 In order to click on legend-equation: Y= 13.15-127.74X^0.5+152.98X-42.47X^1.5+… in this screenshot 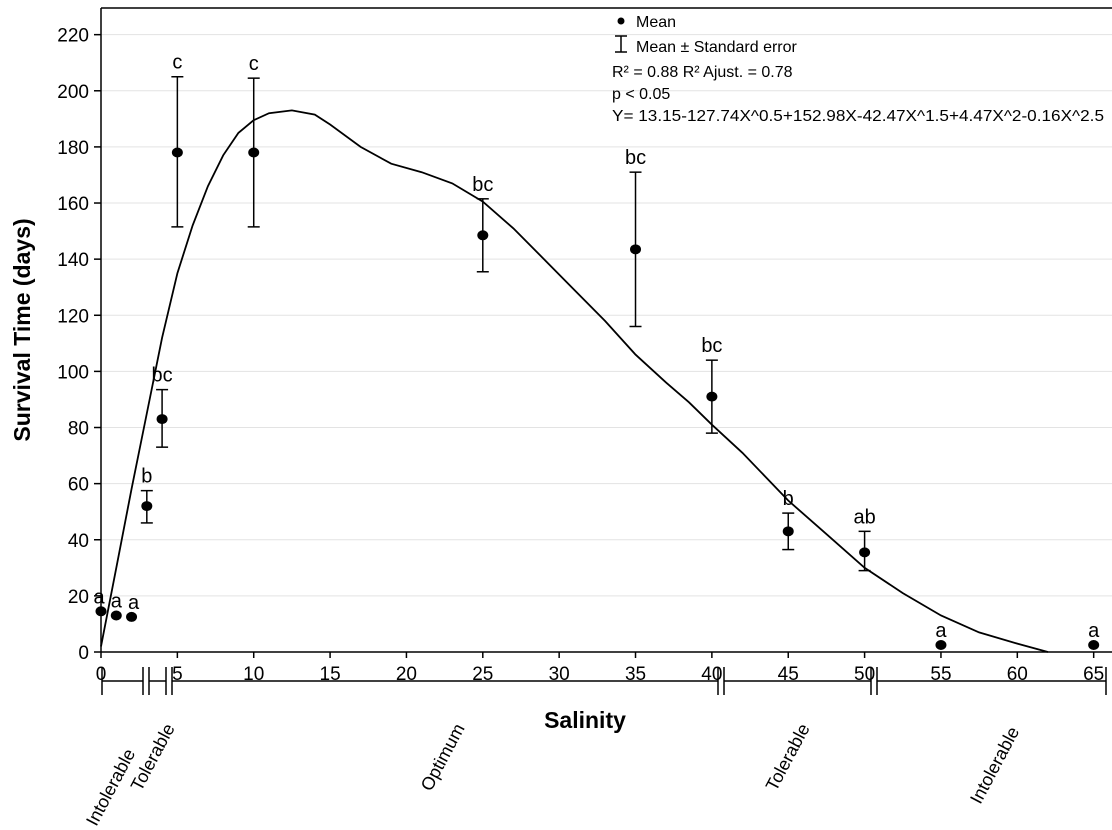, I will do `click(858, 116)`.